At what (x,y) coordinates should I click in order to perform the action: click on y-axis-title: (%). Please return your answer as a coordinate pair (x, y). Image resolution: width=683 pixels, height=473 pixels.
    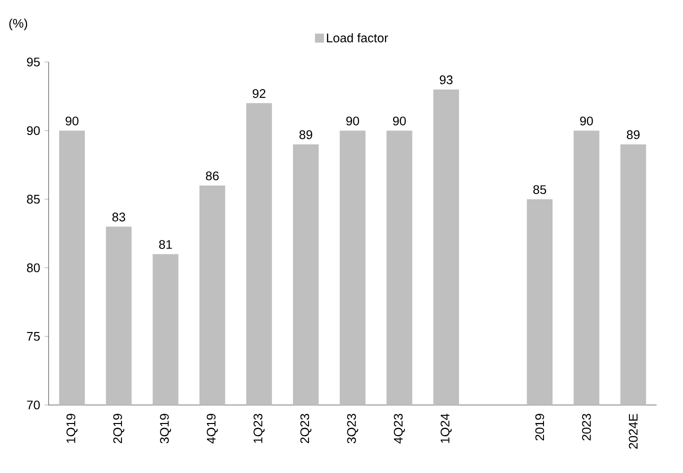
    Looking at the image, I should click on (18, 24).